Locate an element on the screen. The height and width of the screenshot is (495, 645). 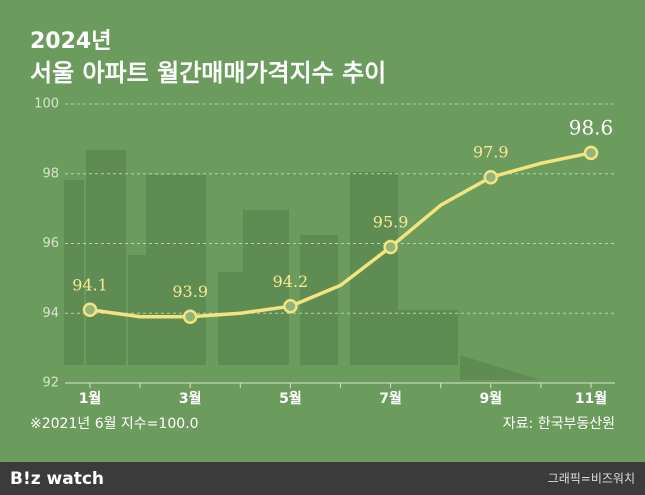
x-tick-label: 3월 is located at coordinates (190, 398).